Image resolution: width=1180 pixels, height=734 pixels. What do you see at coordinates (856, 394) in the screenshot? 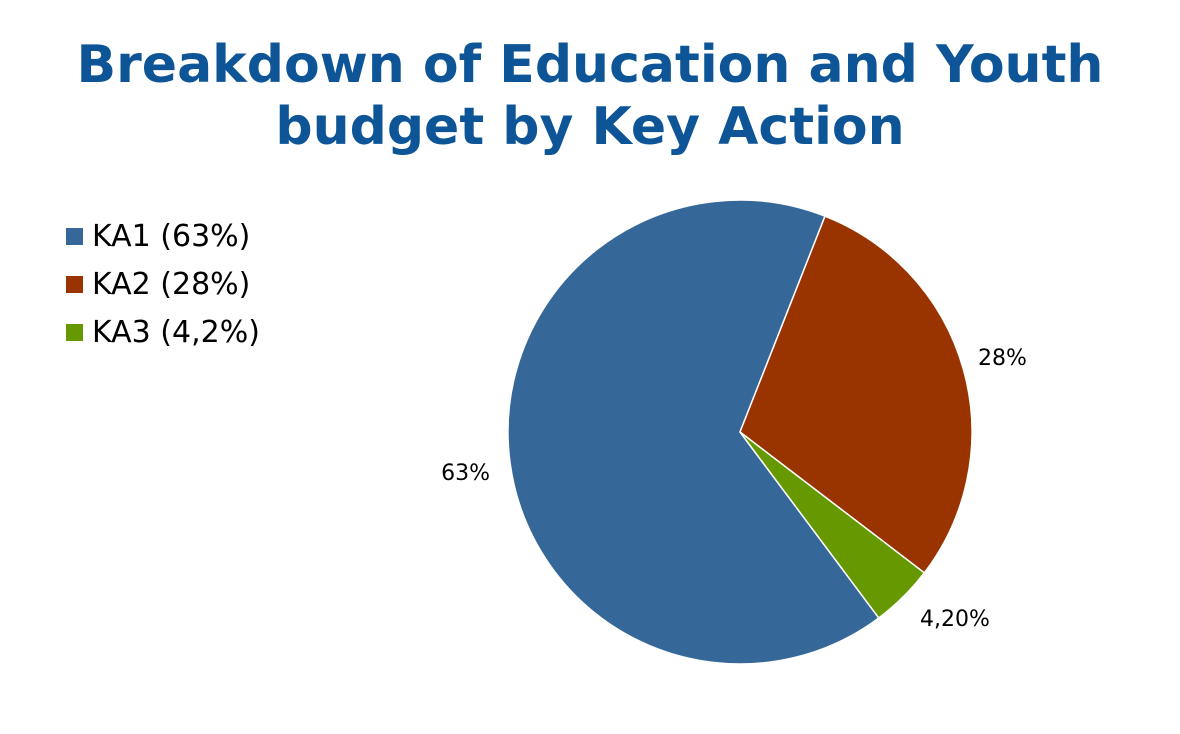
I see `pie-slice-ka2` at bounding box center [856, 394].